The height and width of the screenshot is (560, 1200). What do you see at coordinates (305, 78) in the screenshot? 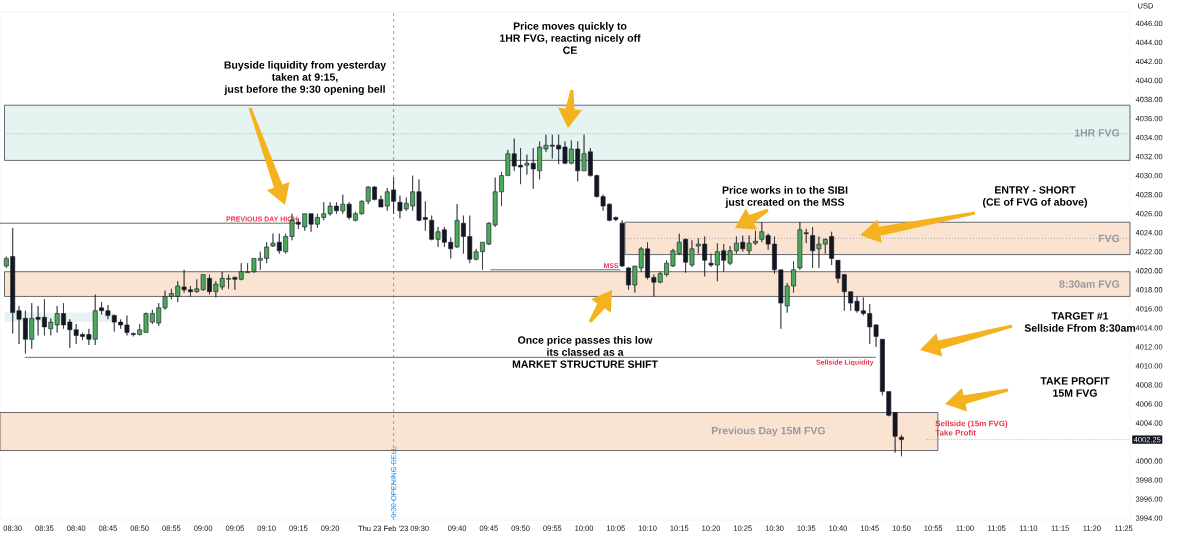
I see `annotation: Buyside liquidity from yesterday taken at 9:15, just before the 9:30 opening bell` at bounding box center [305, 78].